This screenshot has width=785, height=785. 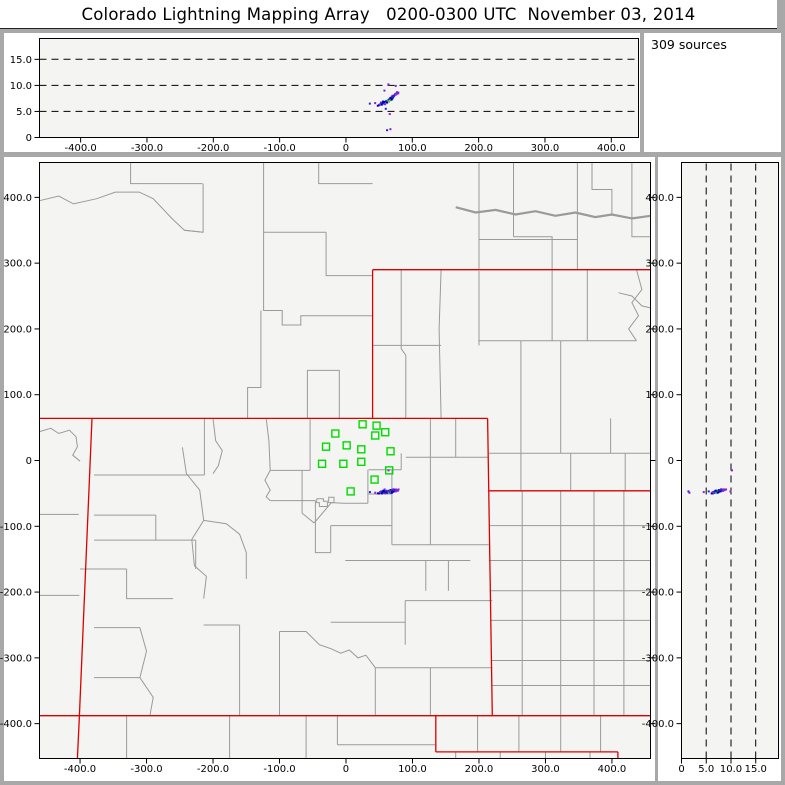 I want to click on lightning-sources-layer, so click(x=384, y=482).